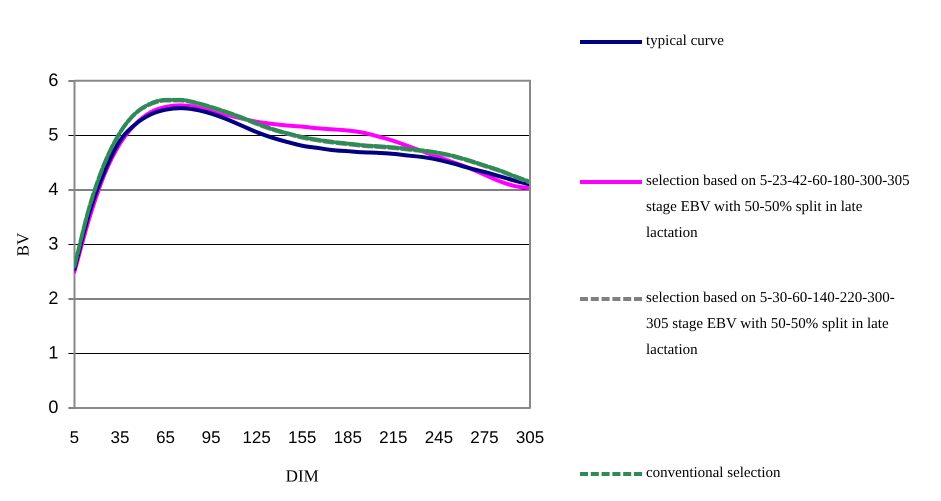  I want to click on legend-label: selection based on 5-23-42-60-180-300-305 stage EBV with 50-50% split in late lactation, so click(778, 207).